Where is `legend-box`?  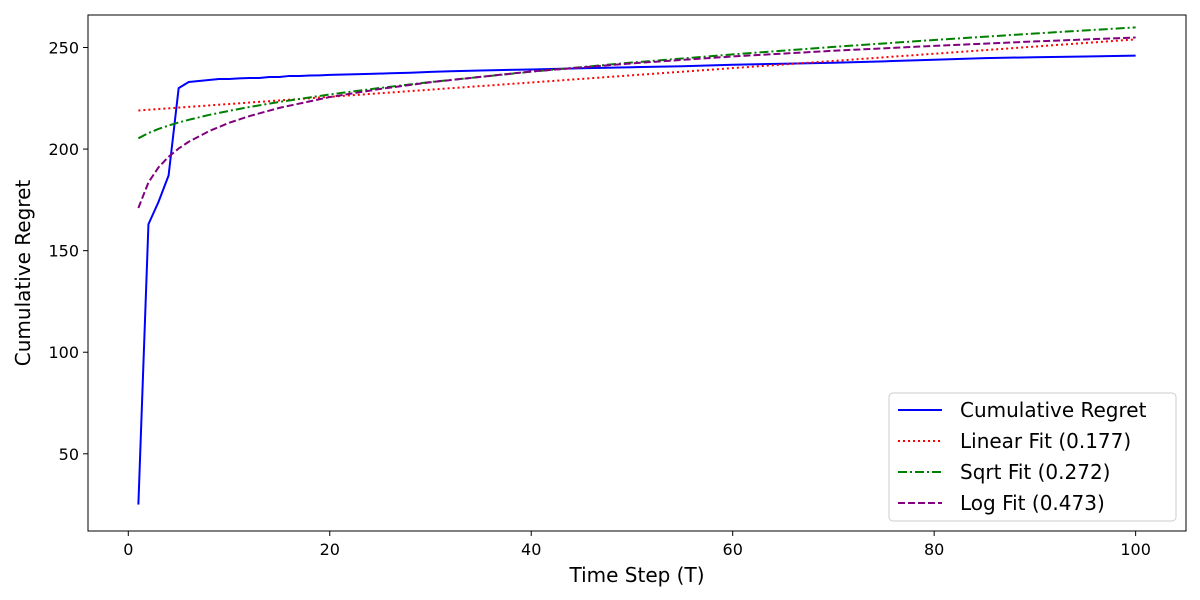
legend-box is located at coordinates (1032, 457).